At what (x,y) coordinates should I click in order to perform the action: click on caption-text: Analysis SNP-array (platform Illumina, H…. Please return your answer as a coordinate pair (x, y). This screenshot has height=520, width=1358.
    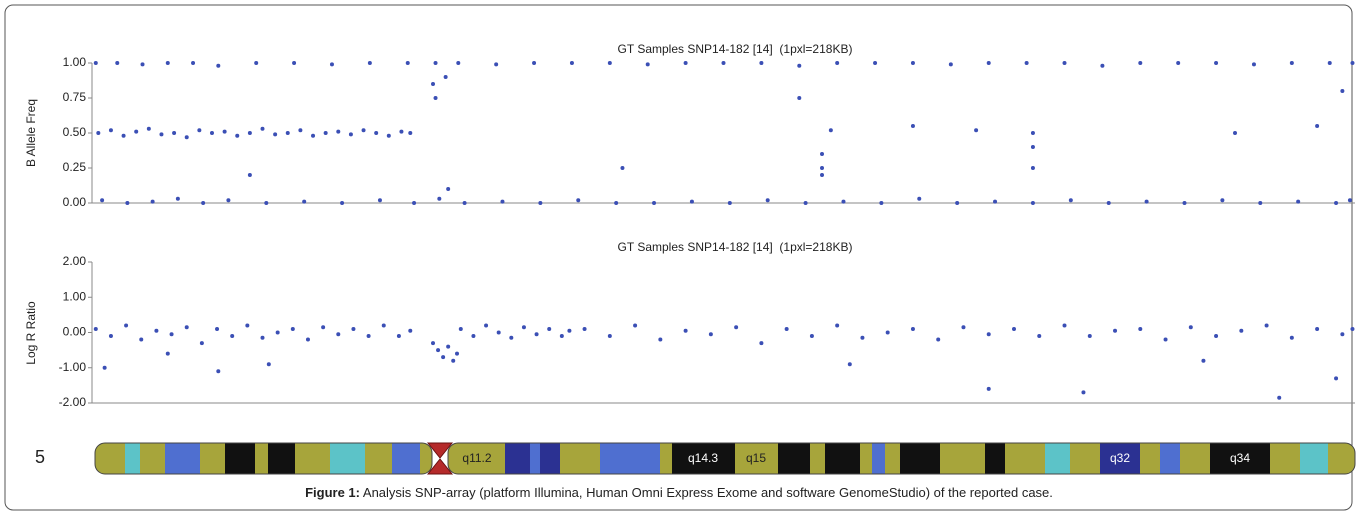
    Looking at the image, I should click on (706, 492).